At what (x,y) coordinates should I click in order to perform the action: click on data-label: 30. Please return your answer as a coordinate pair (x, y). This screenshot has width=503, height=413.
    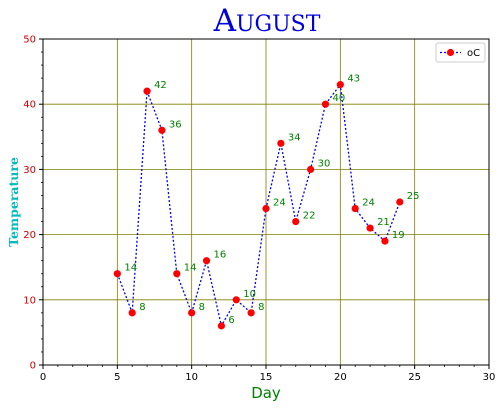
    Looking at the image, I should click on (324, 163).